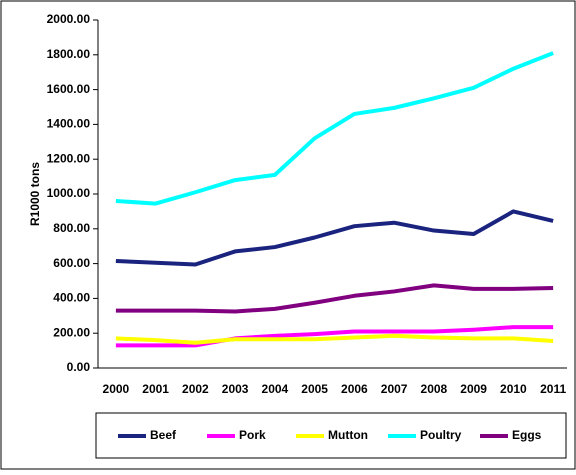  I want to click on x-tick-label: 2003, so click(235, 389).